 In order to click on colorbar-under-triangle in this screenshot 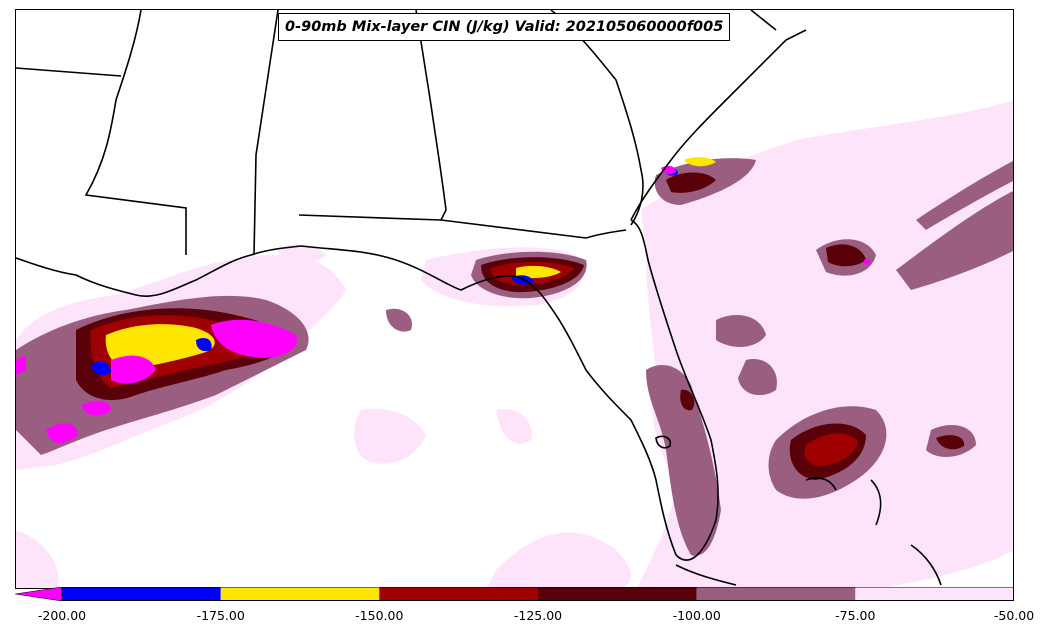, I will do `click(39, 594)`.